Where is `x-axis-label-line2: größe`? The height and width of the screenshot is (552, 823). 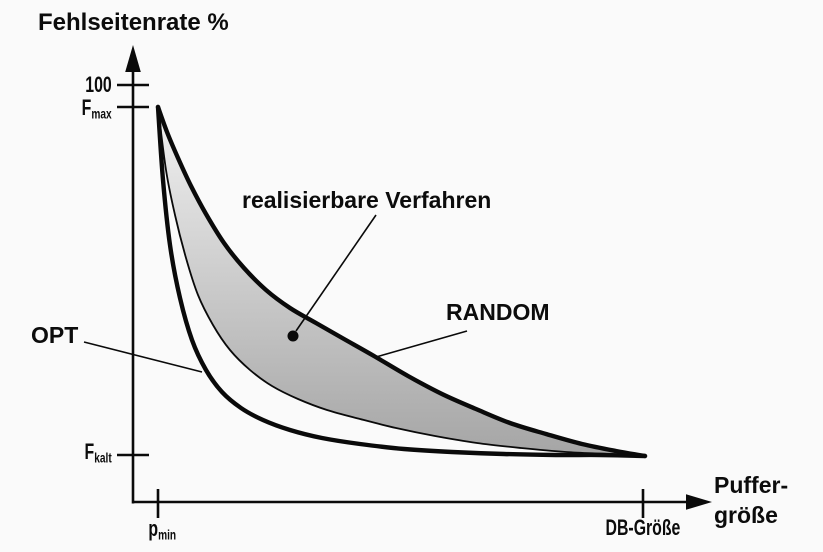 x-axis-label-line2: größe is located at coordinates (746, 515).